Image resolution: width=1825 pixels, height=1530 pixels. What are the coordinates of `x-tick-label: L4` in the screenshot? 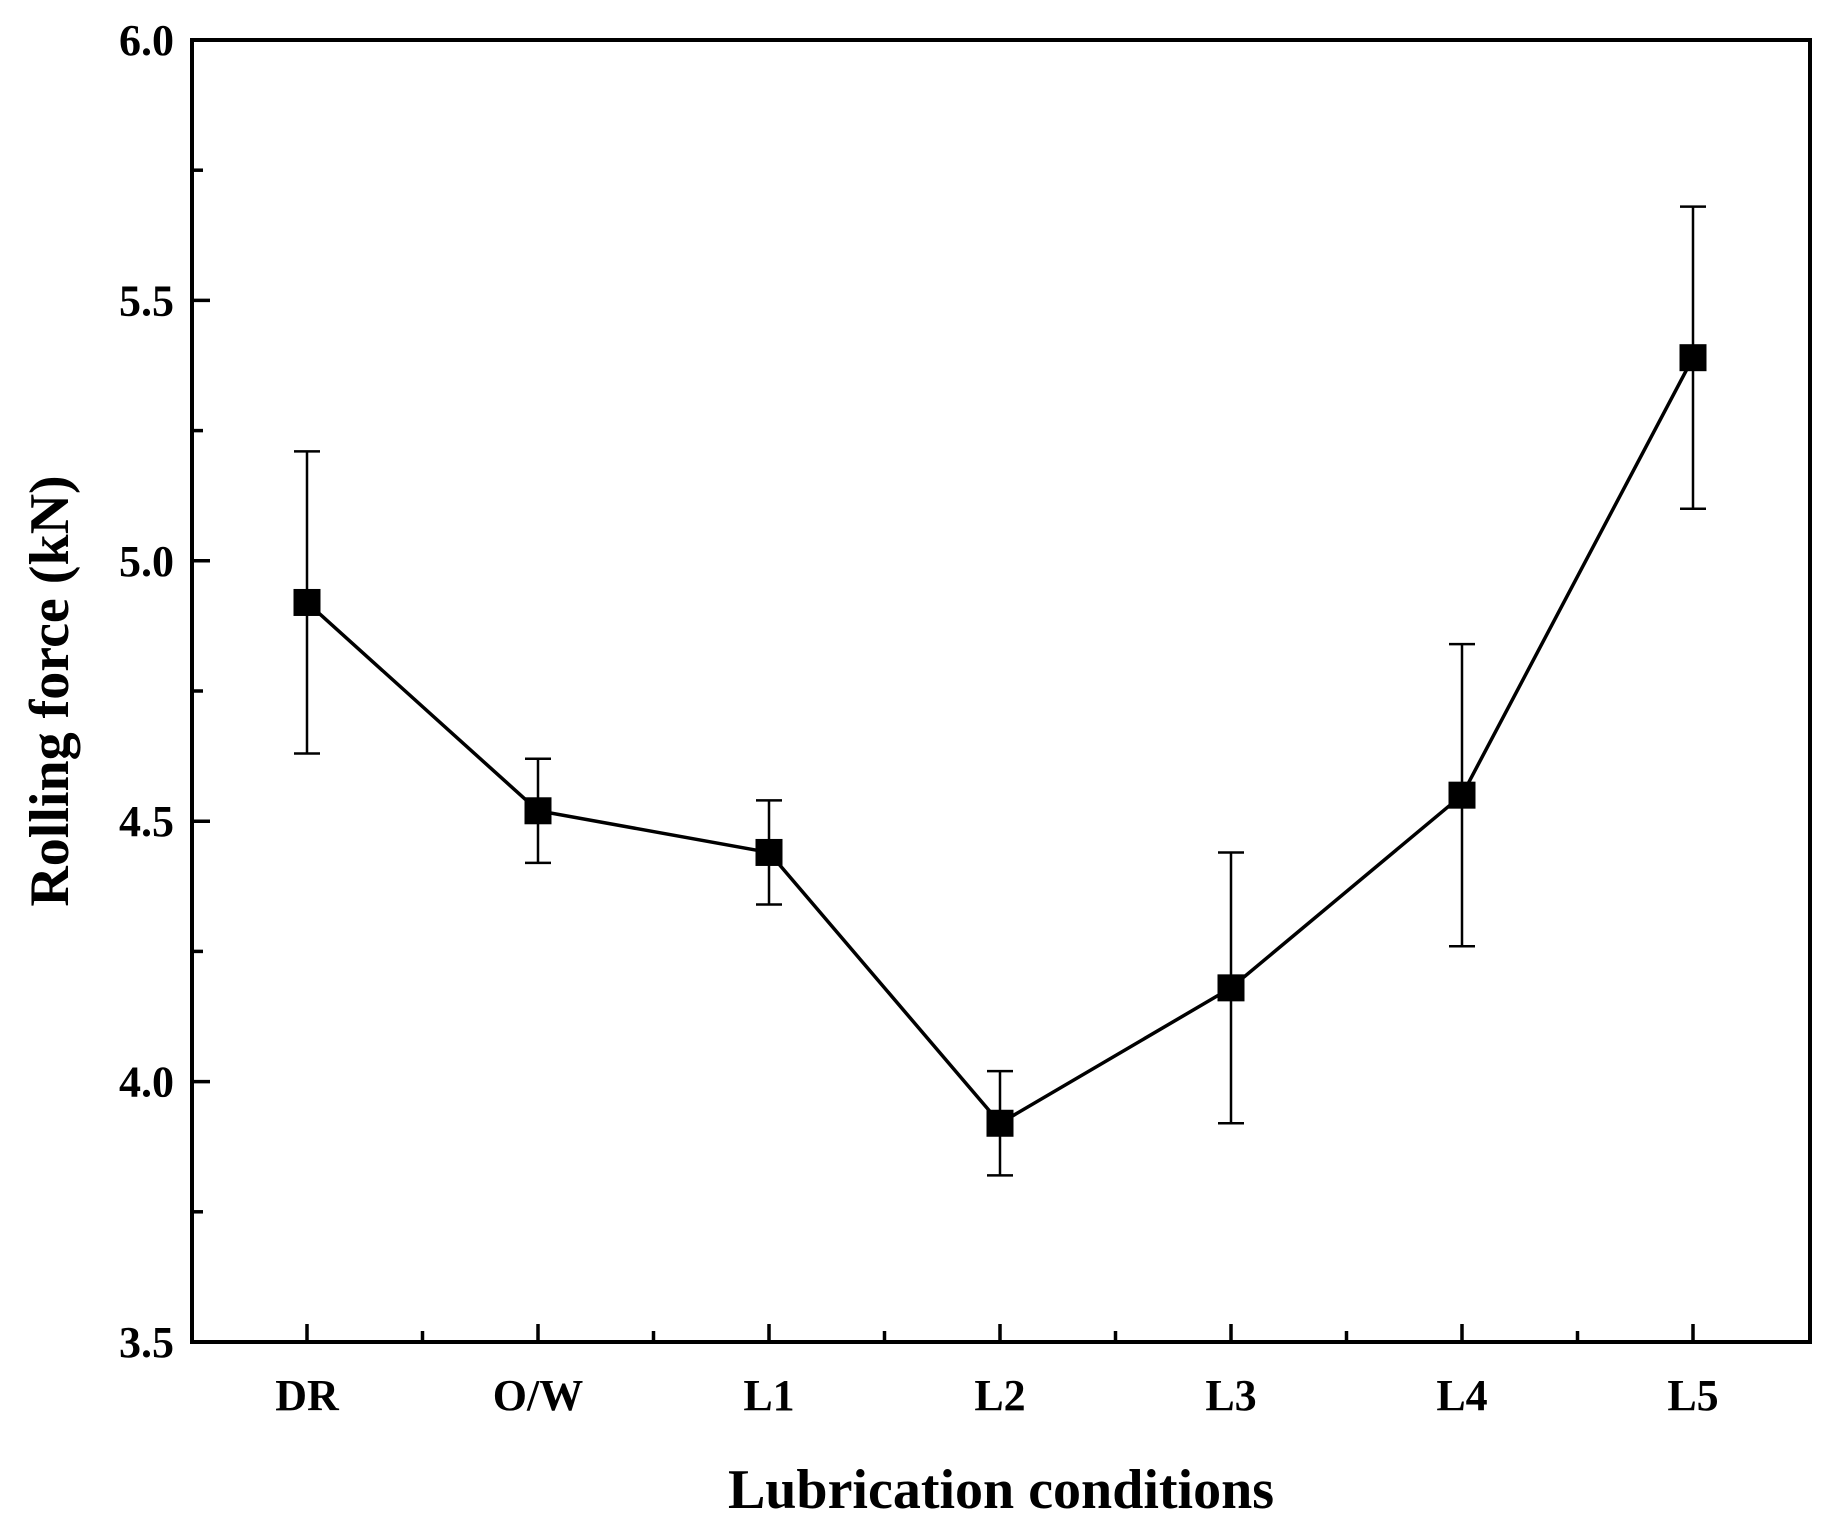 It's located at (1461, 1395).